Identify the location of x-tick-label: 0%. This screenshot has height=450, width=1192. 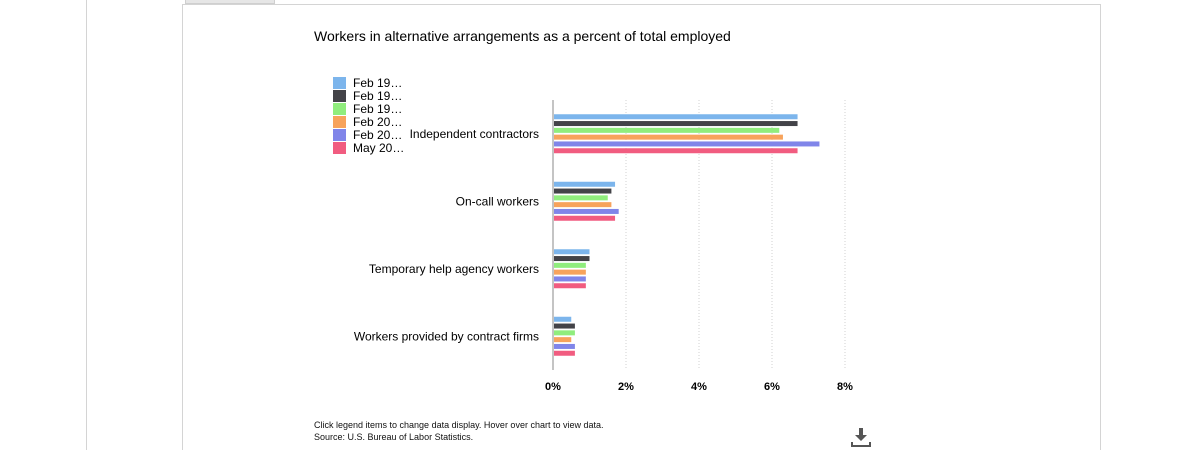
(553, 387).